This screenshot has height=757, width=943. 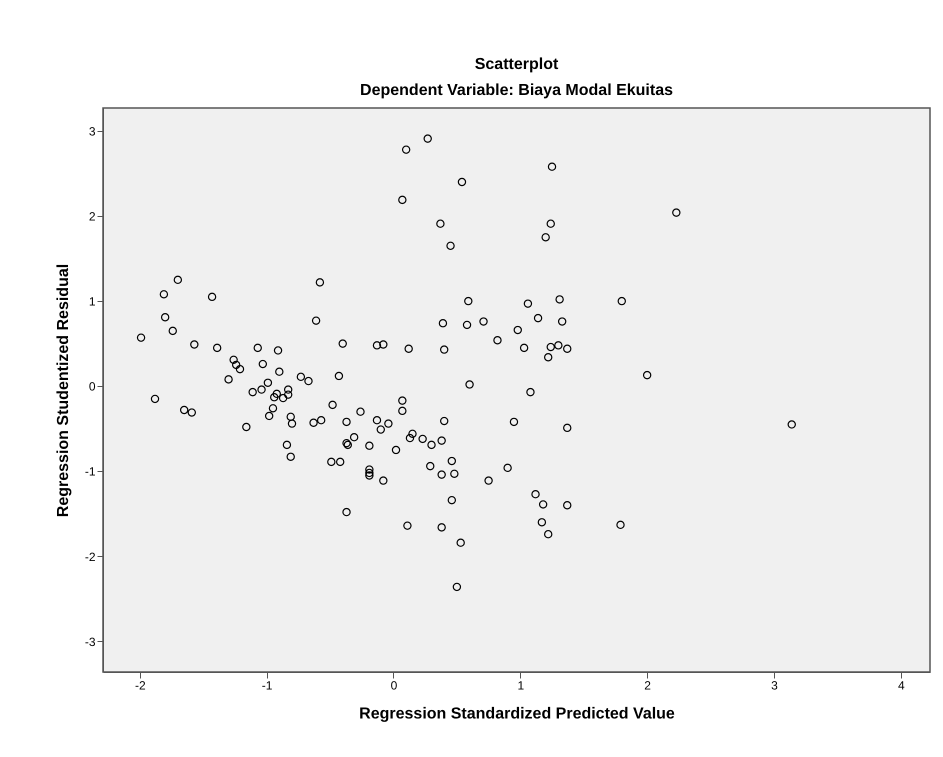 What do you see at coordinates (92, 217) in the screenshot?
I see `y-tick-label: 2` at bounding box center [92, 217].